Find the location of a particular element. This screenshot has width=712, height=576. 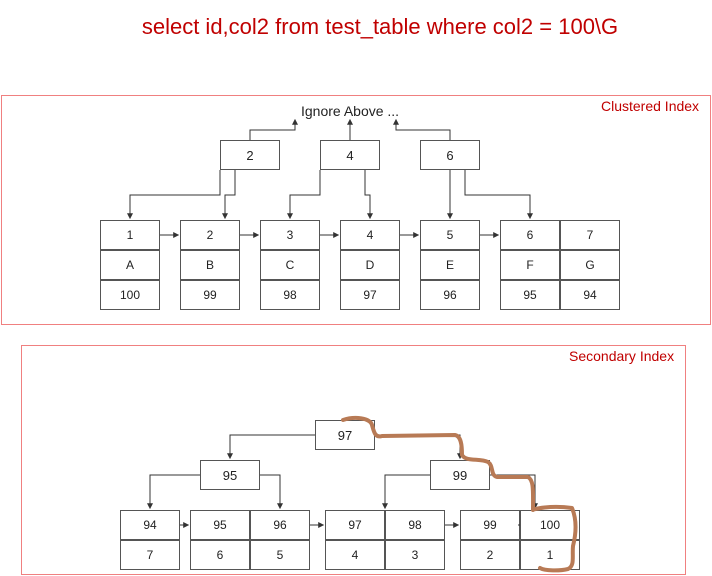

clustered-leaf-col2: 95 is located at coordinates (530, 295).